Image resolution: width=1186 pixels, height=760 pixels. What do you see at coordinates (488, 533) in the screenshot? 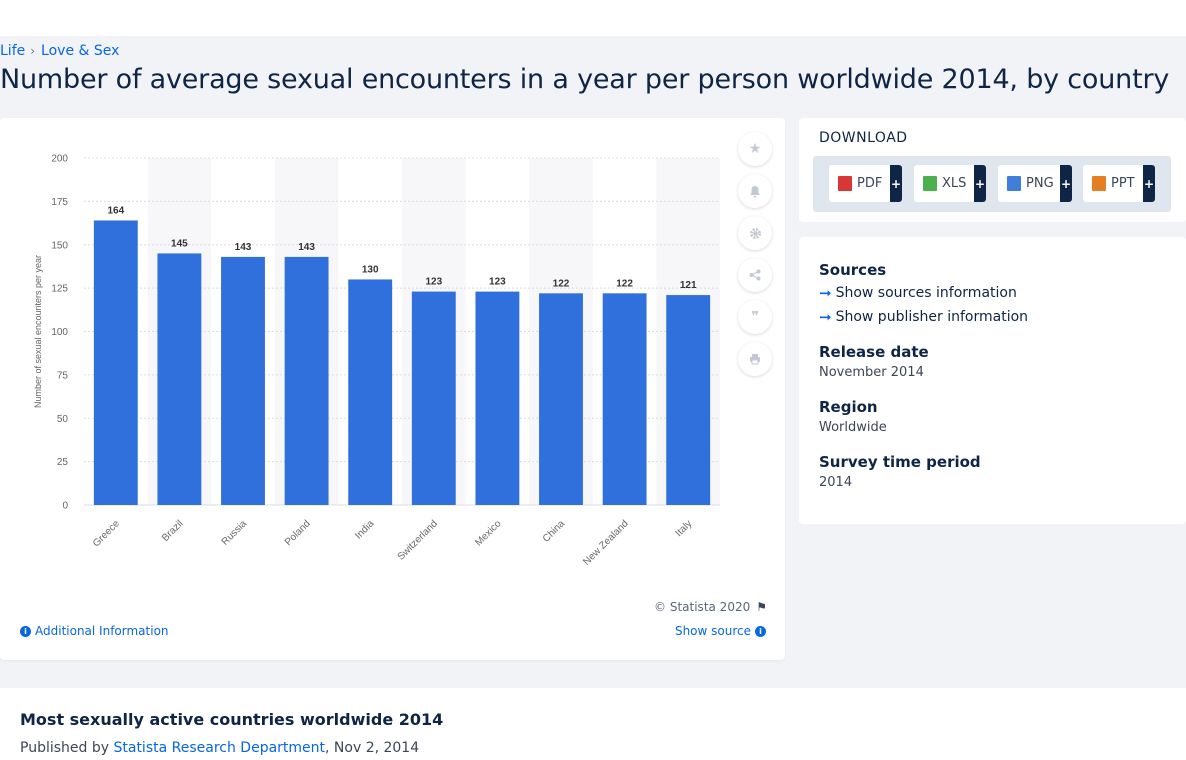
I see `x-tick-label: Mexico` at bounding box center [488, 533].